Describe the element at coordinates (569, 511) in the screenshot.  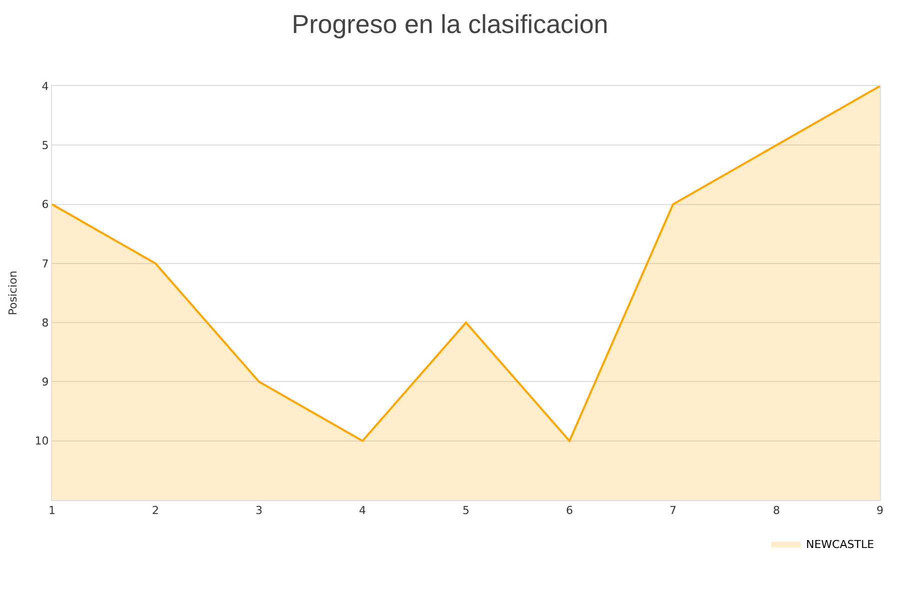
I see `x-tick-label: 6` at that location.